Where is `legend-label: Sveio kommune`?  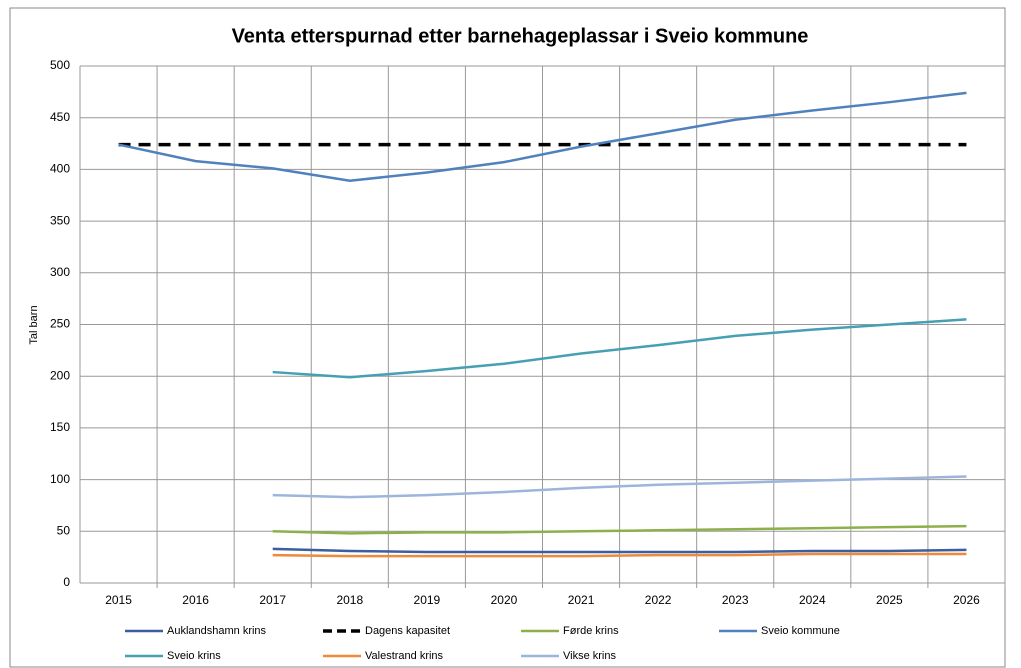
legend-label: Sveio kommune is located at coordinates (800, 631).